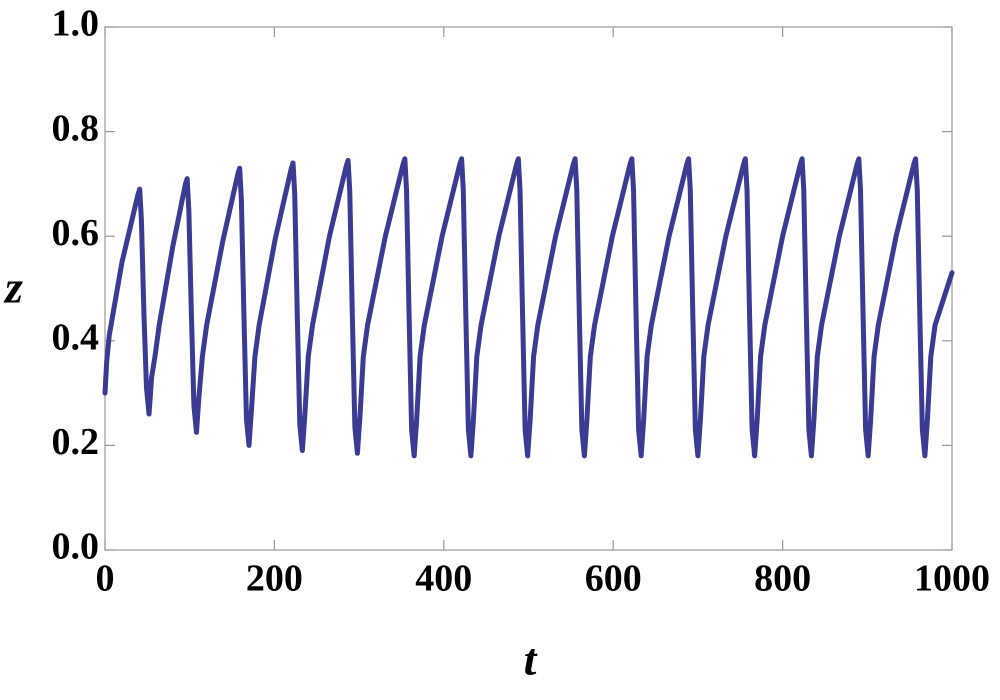 This screenshot has width=1000, height=700. Describe the element at coordinates (274, 579) in the screenshot. I see `x-tick-label: 200` at that location.